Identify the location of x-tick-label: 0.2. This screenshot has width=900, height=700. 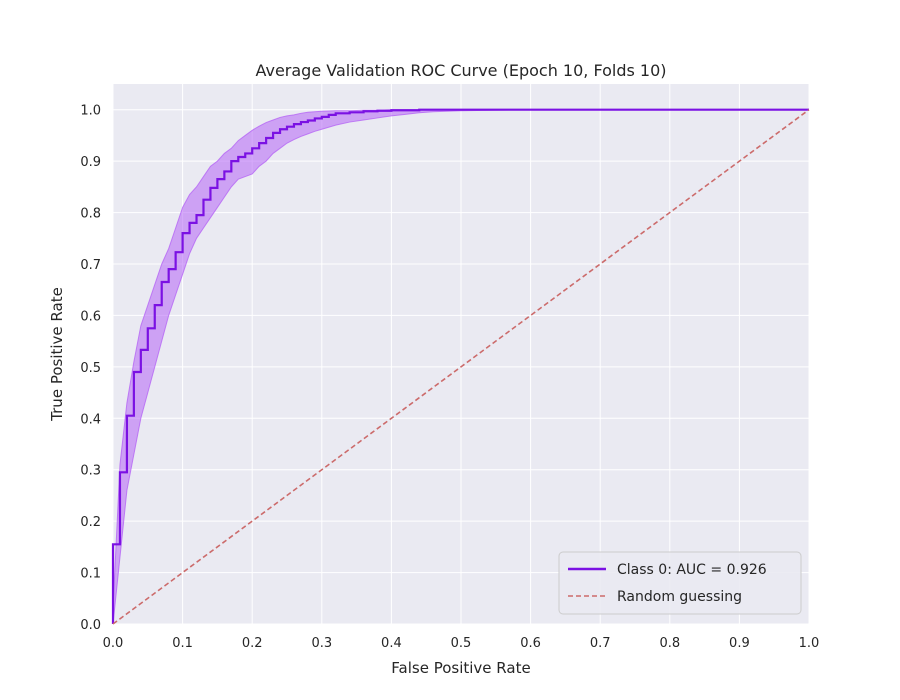
(252, 643).